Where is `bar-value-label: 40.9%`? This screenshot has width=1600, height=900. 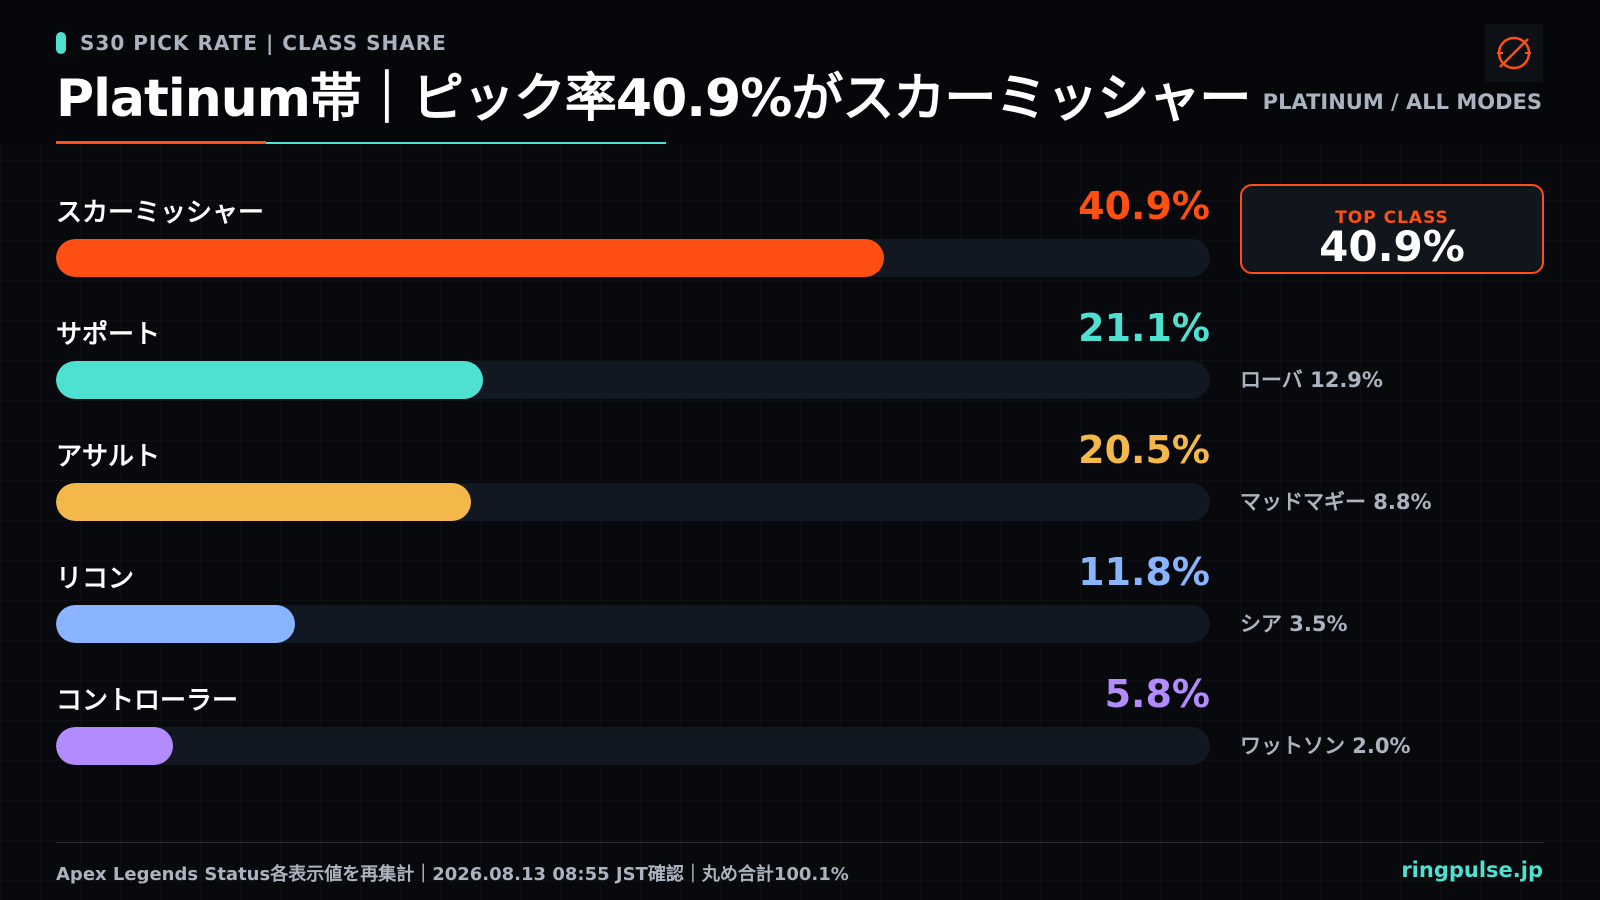
bar-value-label: 40.9% is located at coordinates (1144, 206).